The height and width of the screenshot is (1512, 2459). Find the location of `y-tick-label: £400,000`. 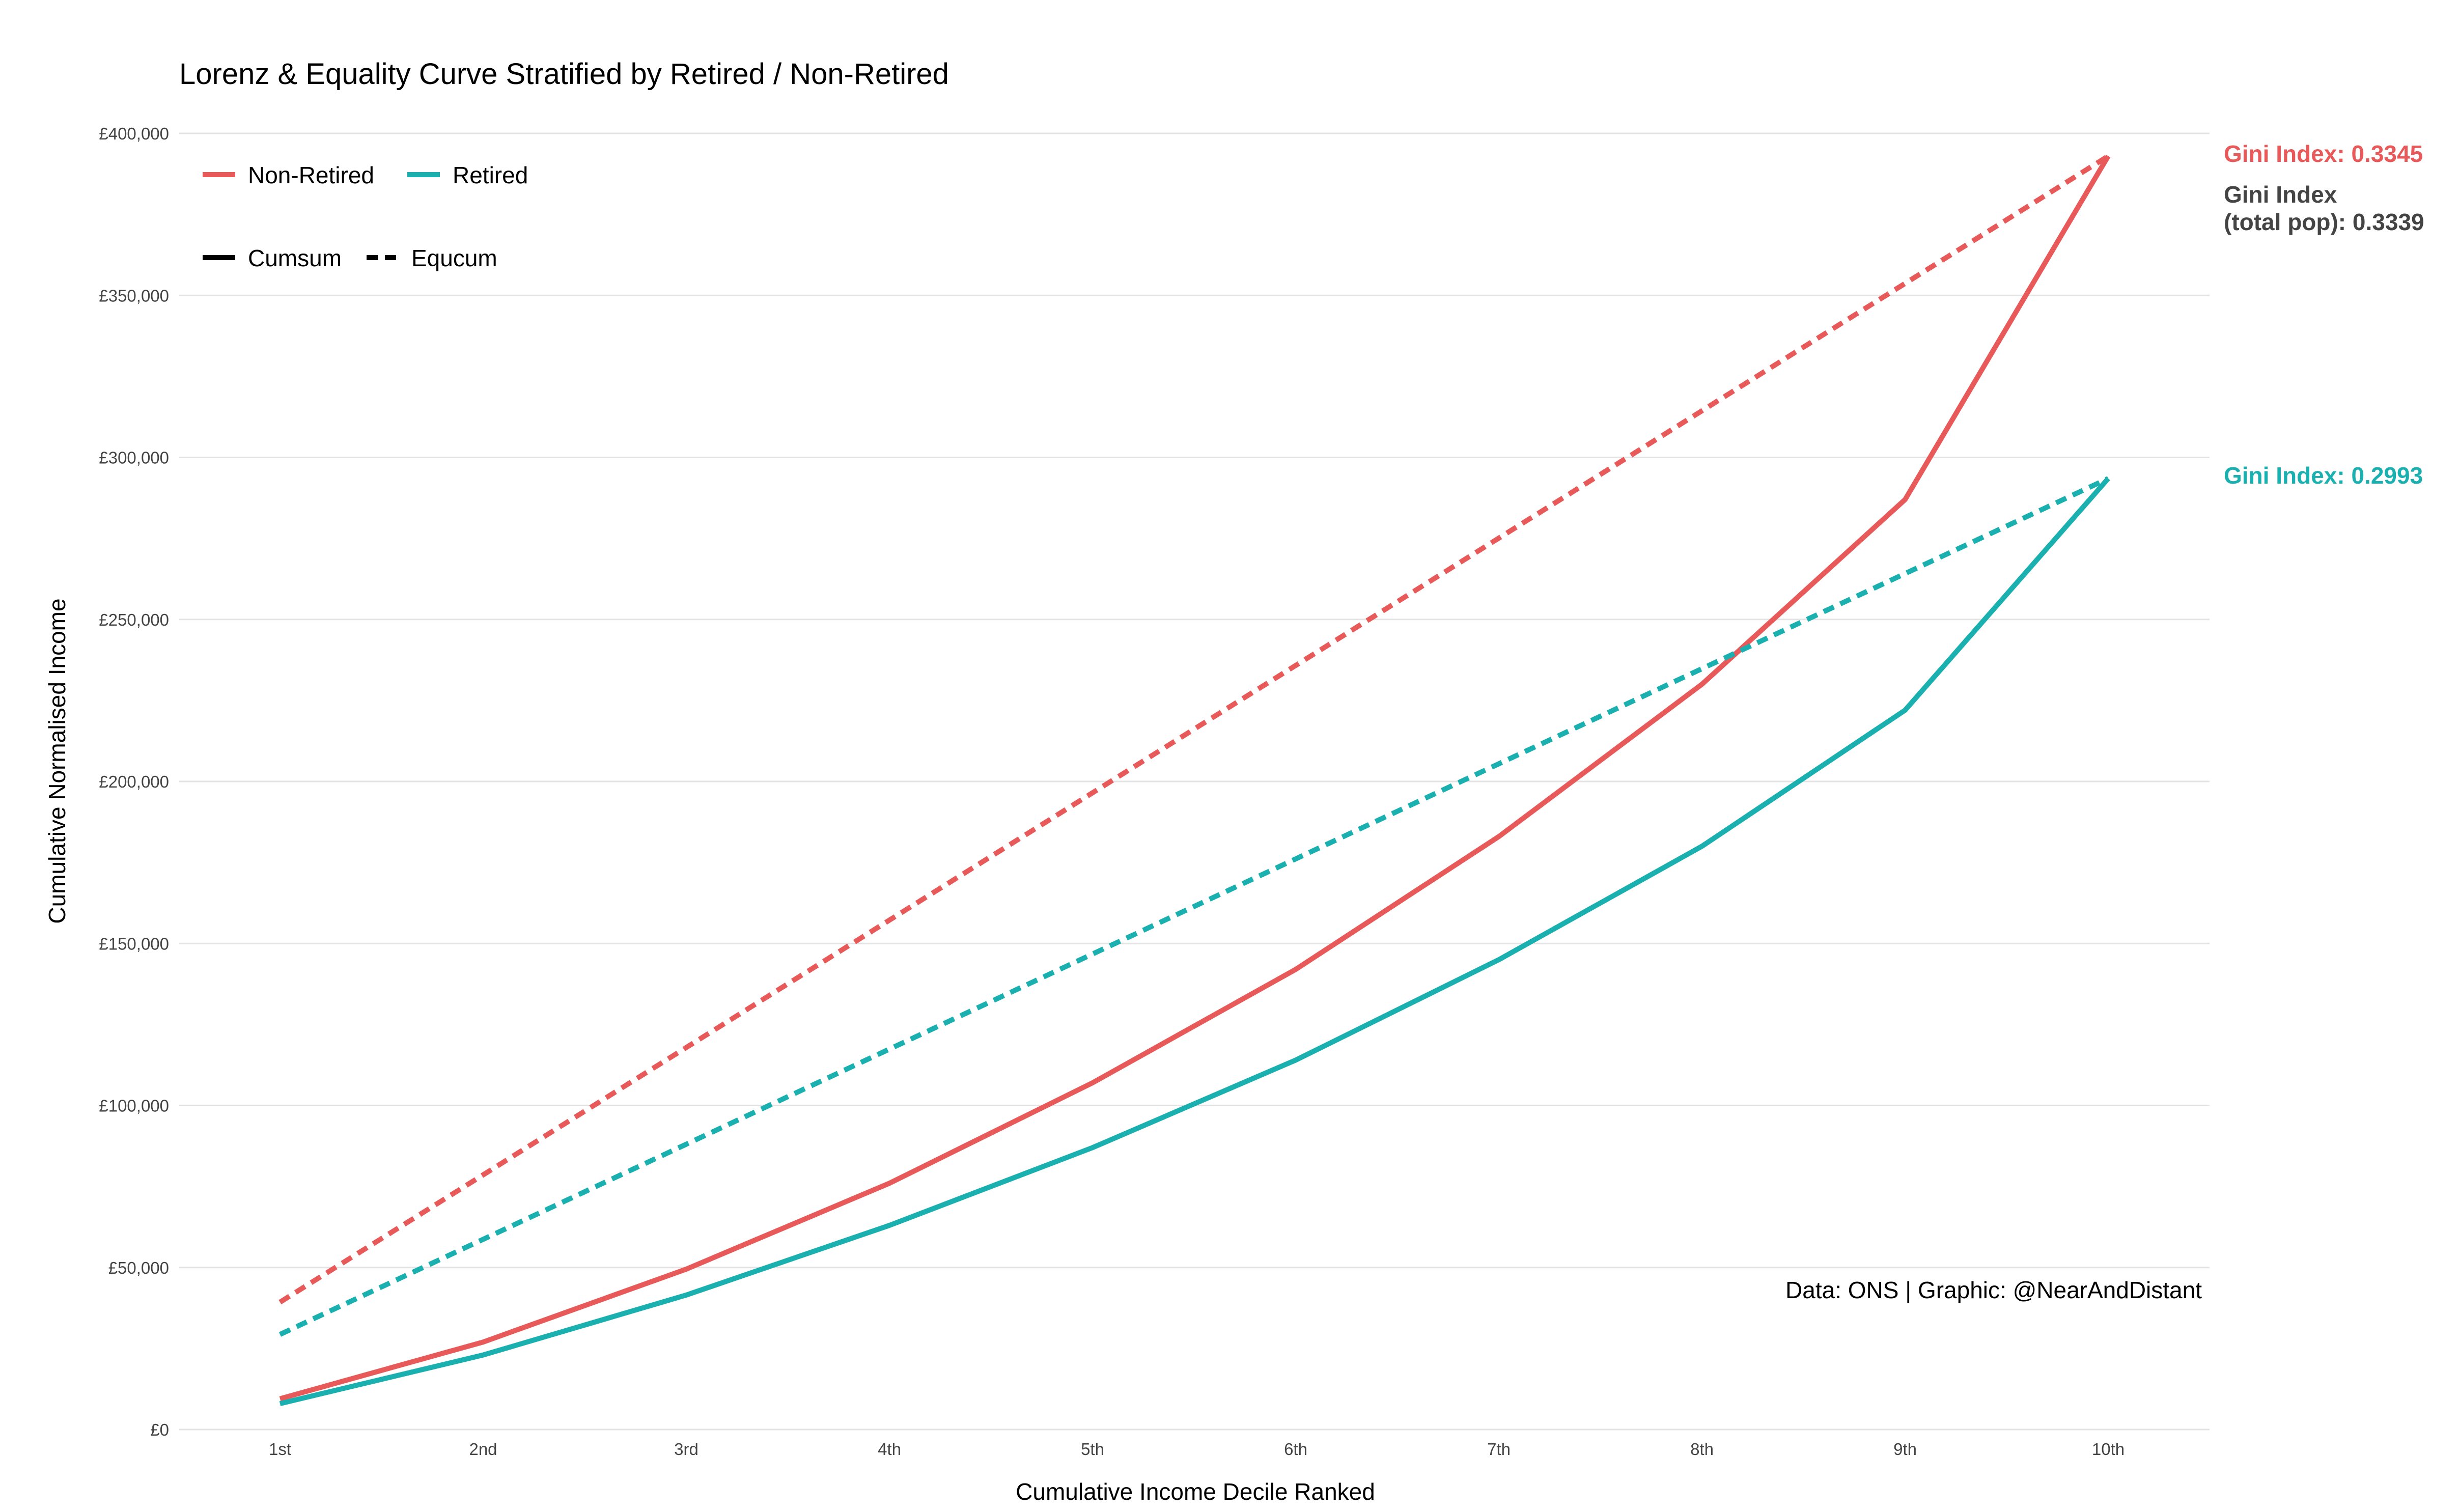

y-tick-label: £400,000 is located at coordinates (134, 133).